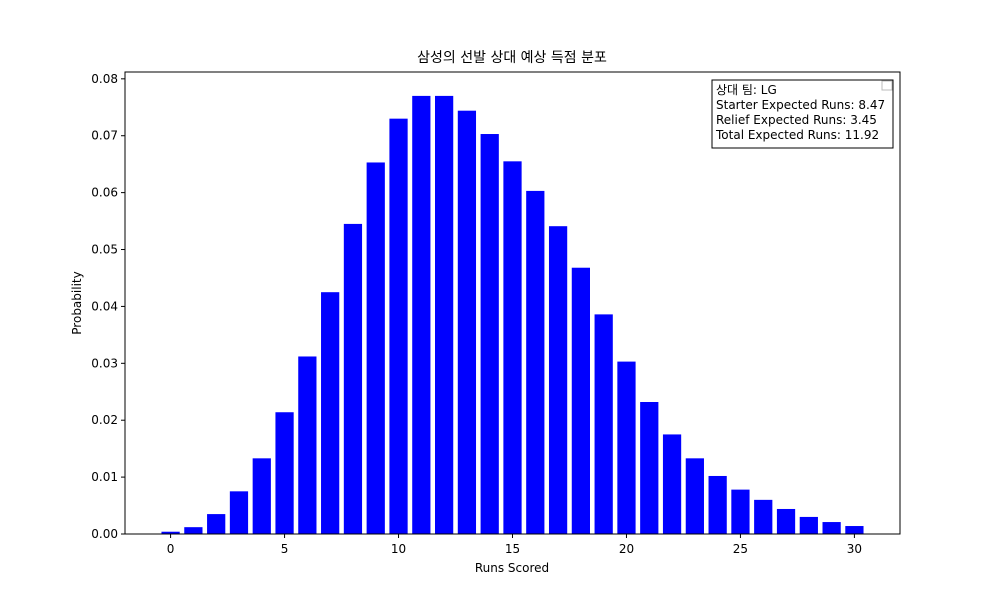 The image size is (1000, 600). What do you see at coordinates (171, 549) in the screenshot?
I see `x-tick-label: 0` at bounding box center [171, 549].